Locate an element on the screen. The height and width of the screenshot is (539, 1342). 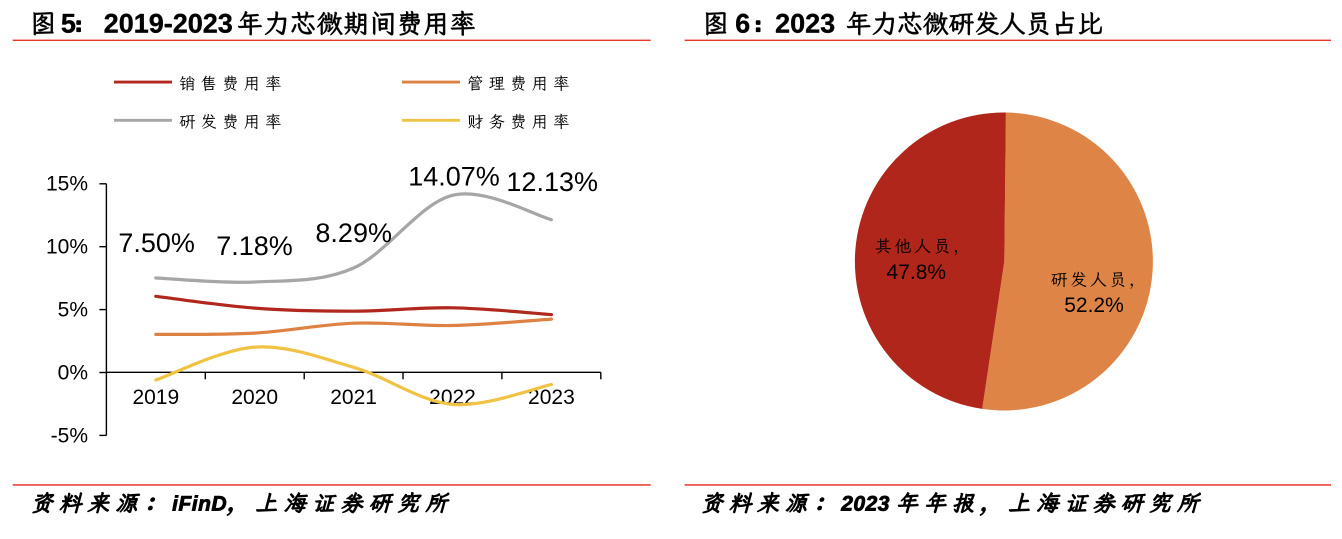
svg-text: 7.18% is located at coordinates (254, 246).